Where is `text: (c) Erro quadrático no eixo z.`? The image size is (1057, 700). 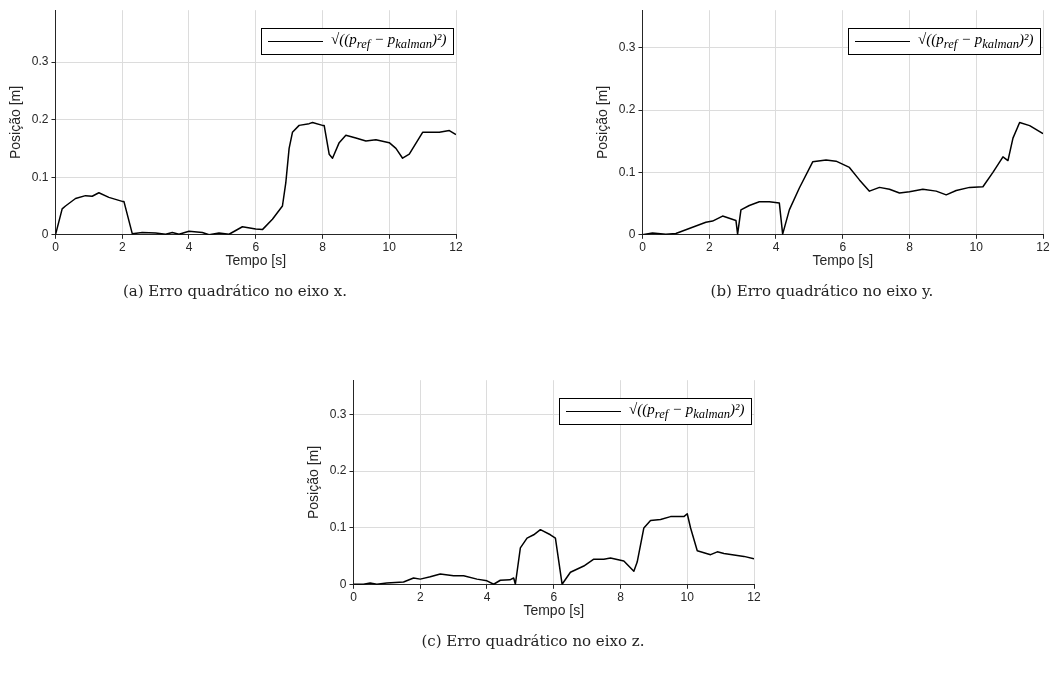
text: (c) Erro quadrático no eixo z. is located at coordinates (533, 641).